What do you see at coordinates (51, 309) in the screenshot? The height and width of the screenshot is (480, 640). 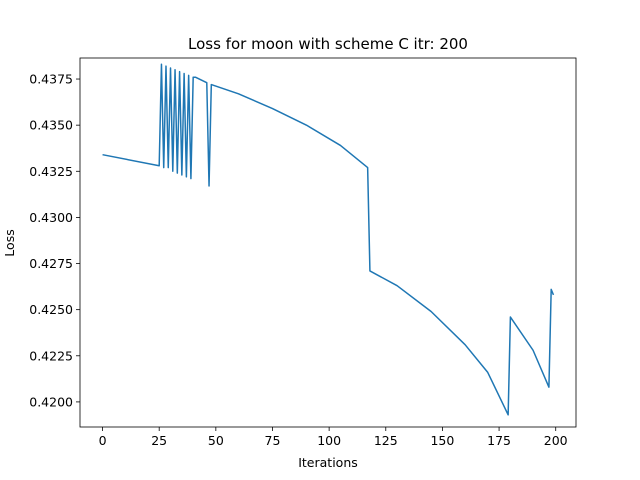 I see `y-tick-label: 0.4250` at bounding box center [51, 309].